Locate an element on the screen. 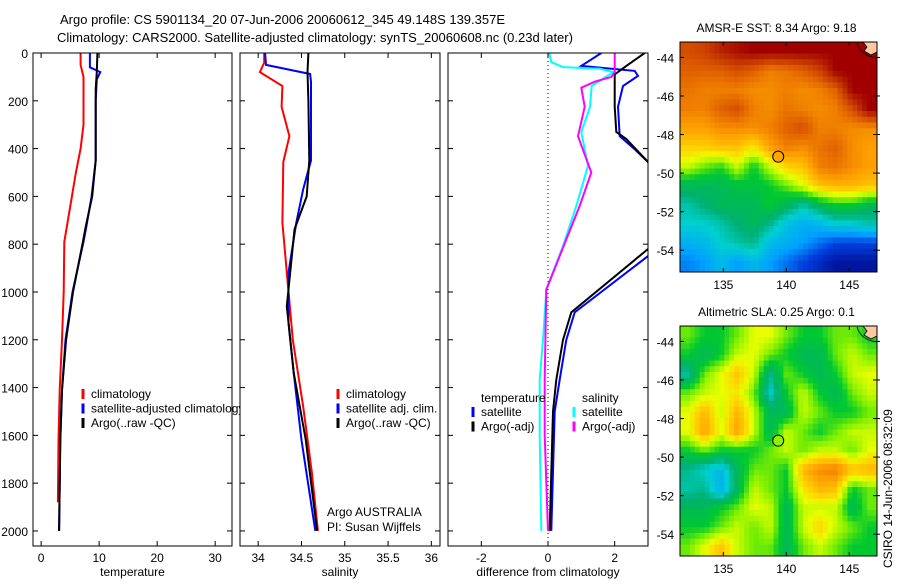  map-frame is located at coordinates (778, 441).